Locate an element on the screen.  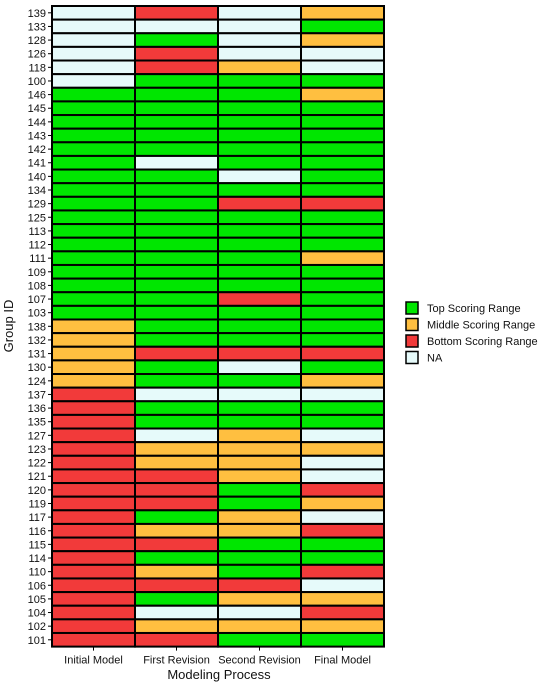
x-axis-title: Modeling Process is located at coordinates (219, 674).